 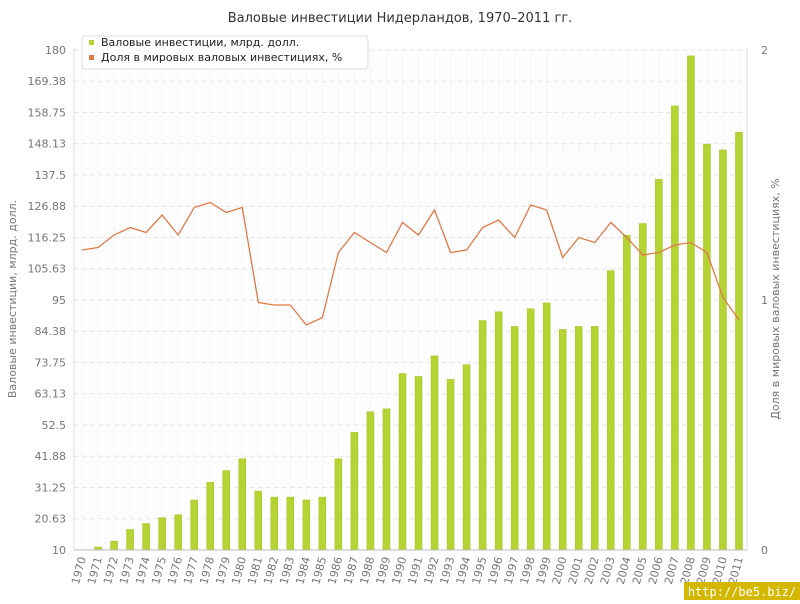 What do you see at coordinates (51, 519) in the screenshot?
I see `y-tick-label: 20.63` at bounding box center [51, 519].